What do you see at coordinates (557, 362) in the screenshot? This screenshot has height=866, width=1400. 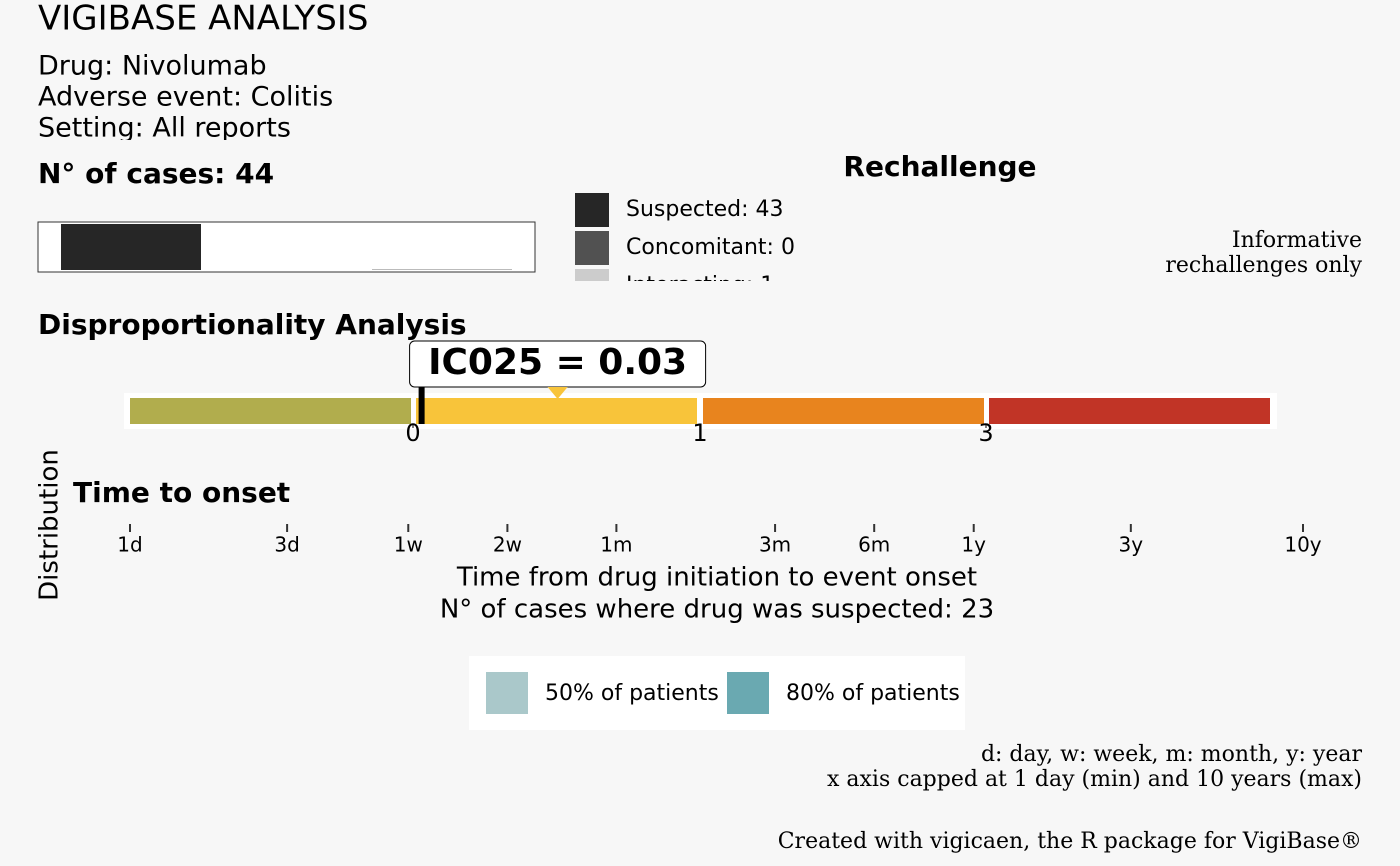 I see `ic-label: IC025 = 0.03` at bounding box center [557, 362].